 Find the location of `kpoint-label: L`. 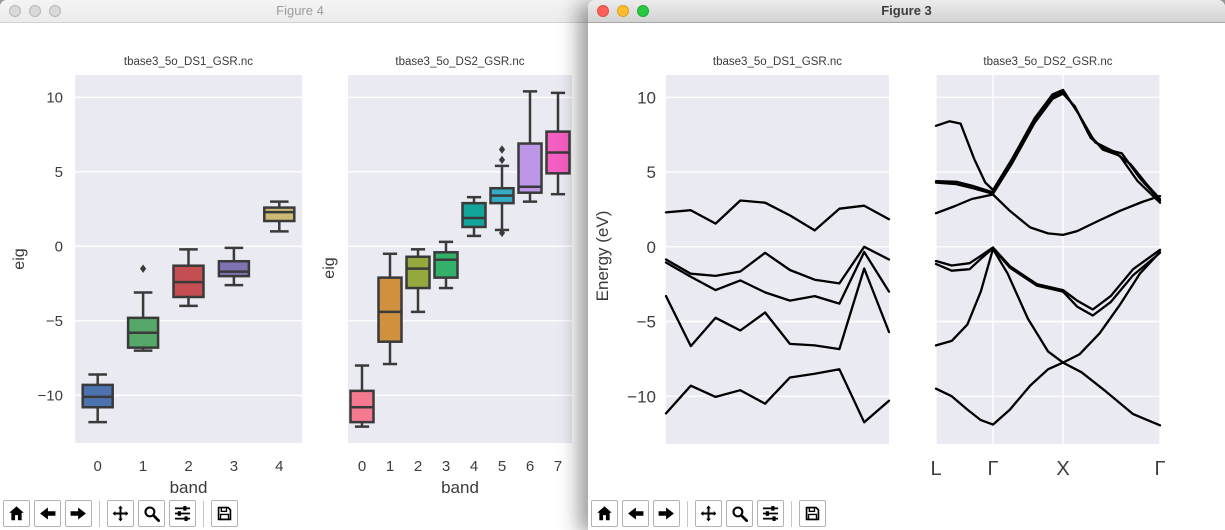

kpoint-label: L is located at coordinates (935, 469).